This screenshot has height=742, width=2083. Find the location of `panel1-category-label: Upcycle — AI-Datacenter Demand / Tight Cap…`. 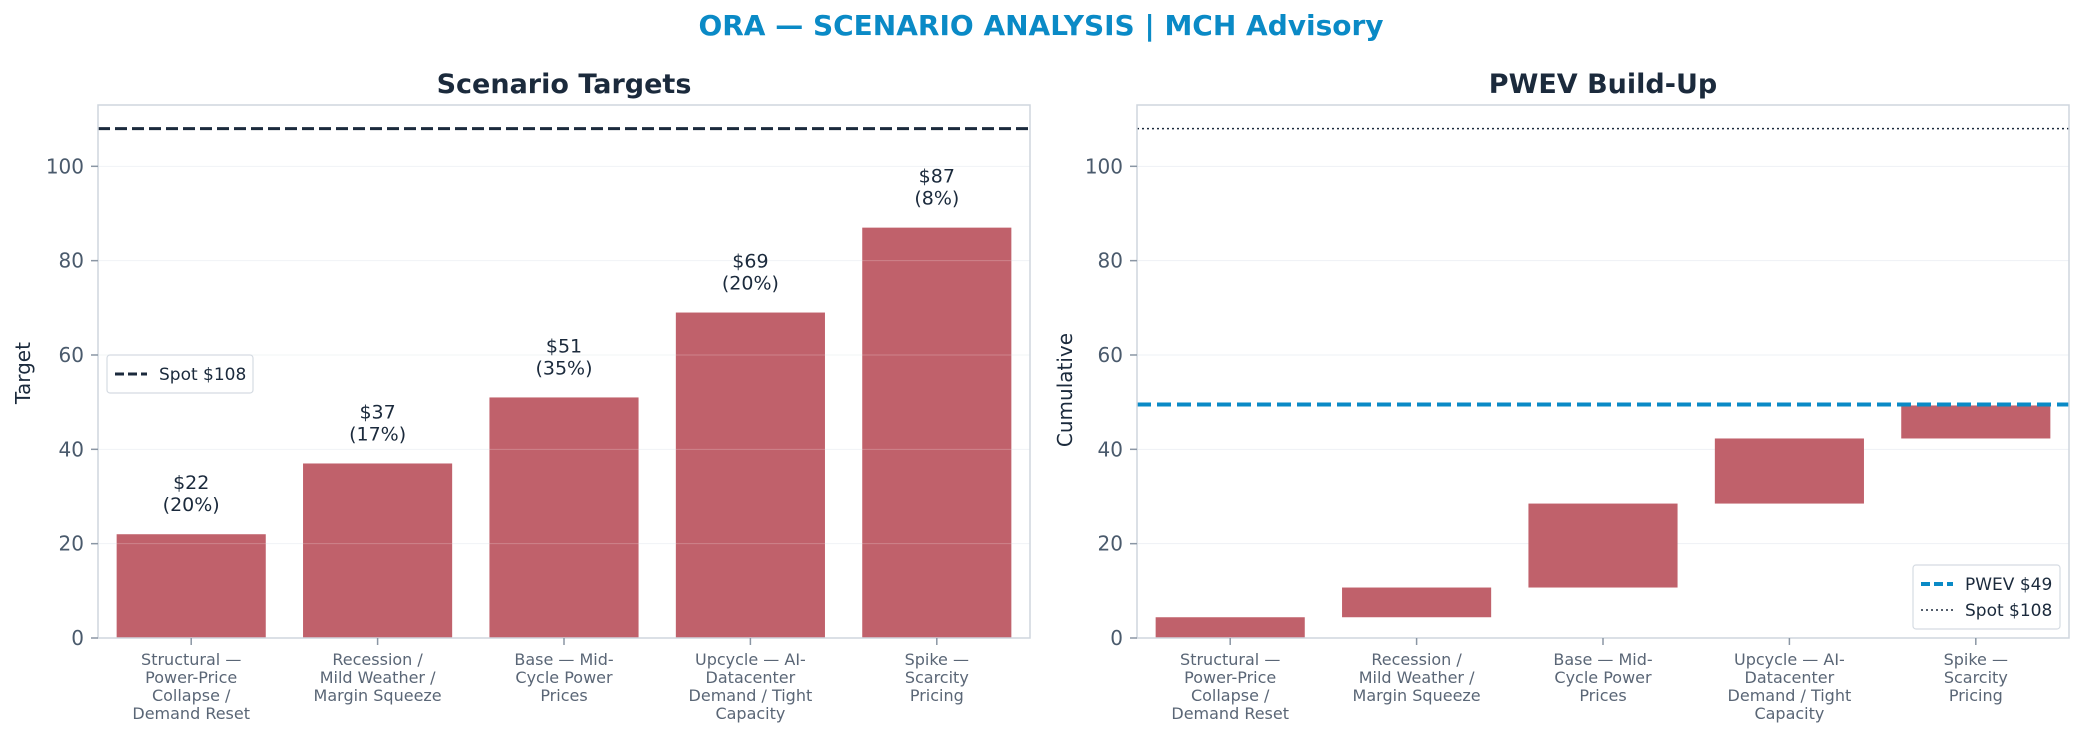

panel1-category-label: Upcycle — AI-Datacenter Demand / Tight Cap… is located at coordinates (751, 686).